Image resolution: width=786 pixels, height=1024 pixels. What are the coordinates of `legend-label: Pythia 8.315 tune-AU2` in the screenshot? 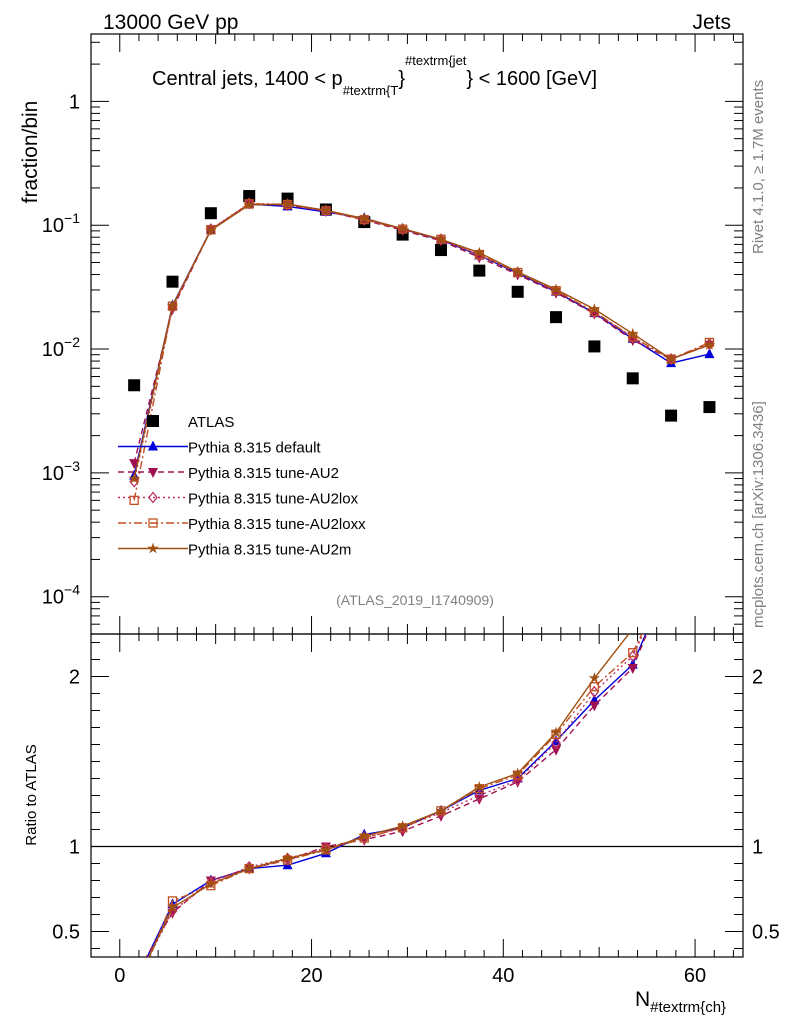 It's located at (263, 473).